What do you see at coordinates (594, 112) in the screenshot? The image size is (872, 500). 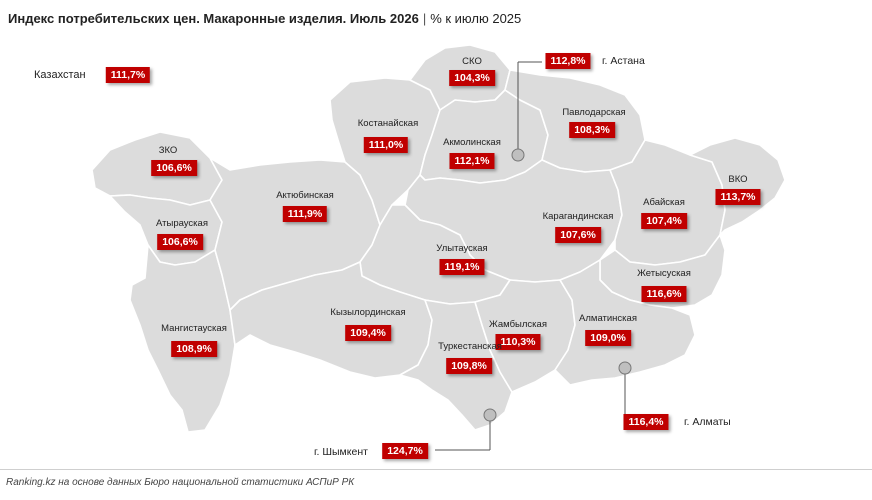 I see `region-label-pavlodar: Павлодарская` at bounding box center [594, 112].